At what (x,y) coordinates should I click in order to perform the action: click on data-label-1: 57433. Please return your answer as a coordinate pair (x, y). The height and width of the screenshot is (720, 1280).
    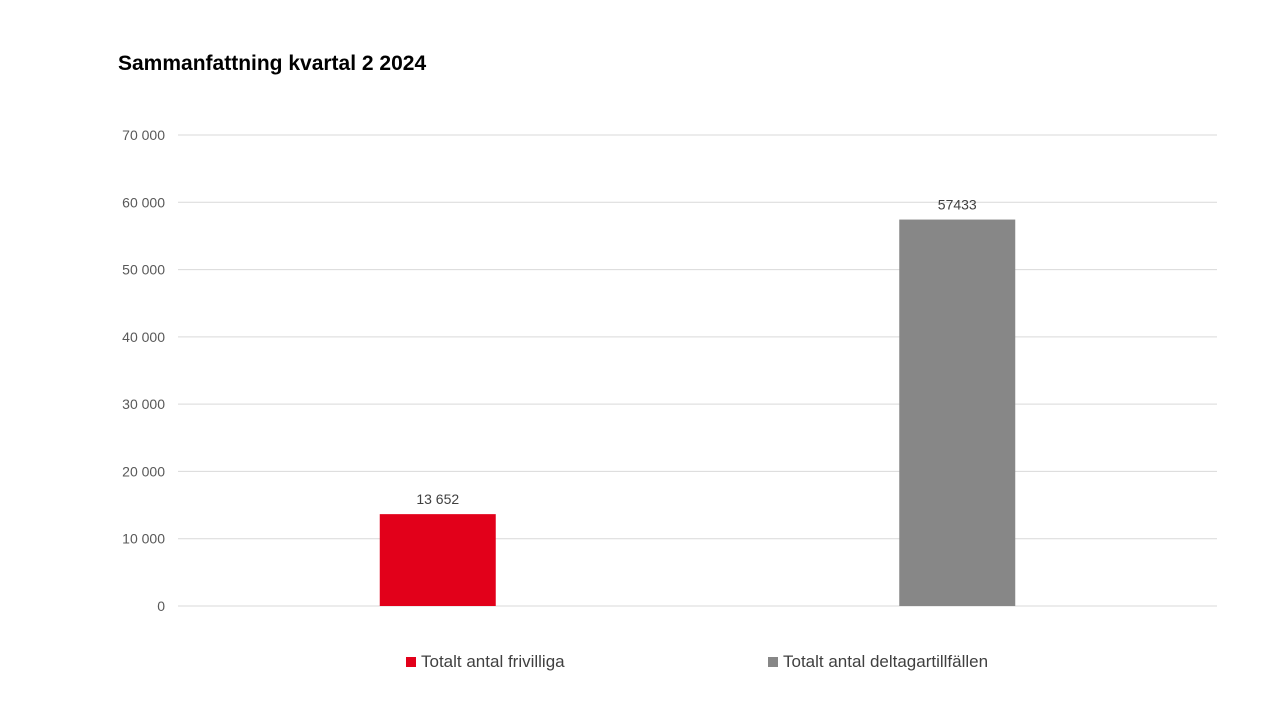
    Looking at the image, I should click on (957, 205).